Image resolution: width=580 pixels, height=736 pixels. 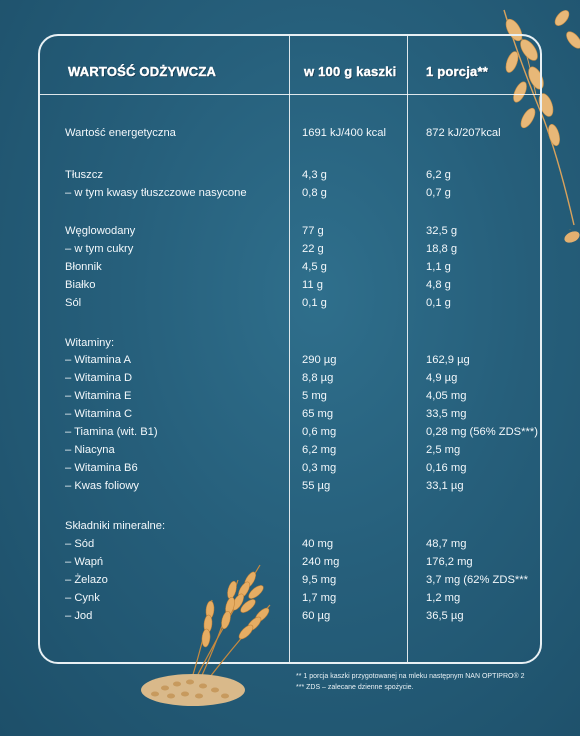 I want to click on table-row: Białko 11 g 4,8 g, so click(x=290, y=285).